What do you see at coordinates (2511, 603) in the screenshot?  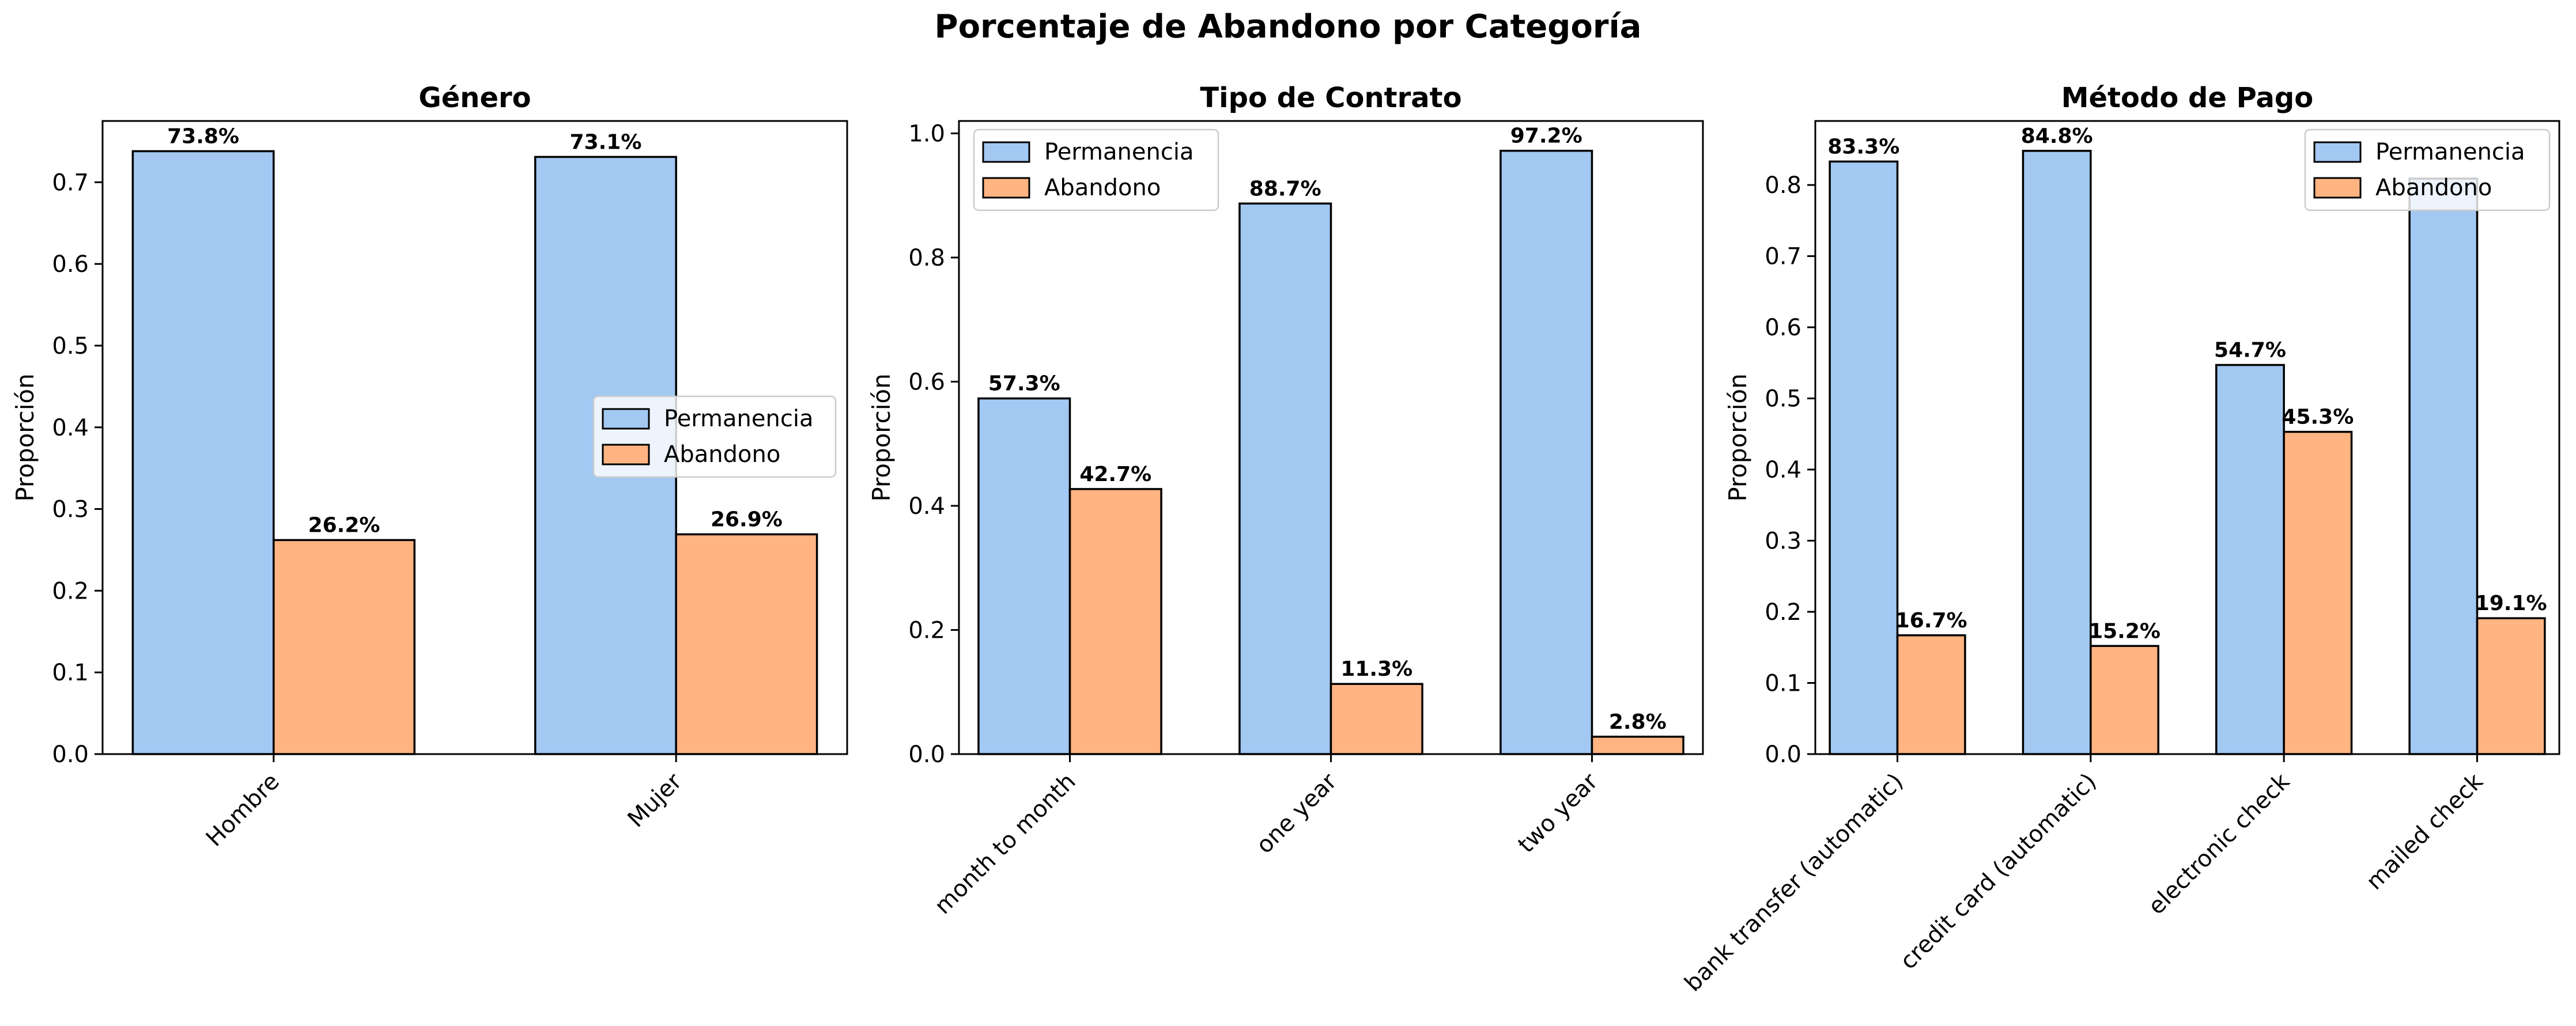 I see `data-label: 19.1%` at bounding box center [2511, 603].